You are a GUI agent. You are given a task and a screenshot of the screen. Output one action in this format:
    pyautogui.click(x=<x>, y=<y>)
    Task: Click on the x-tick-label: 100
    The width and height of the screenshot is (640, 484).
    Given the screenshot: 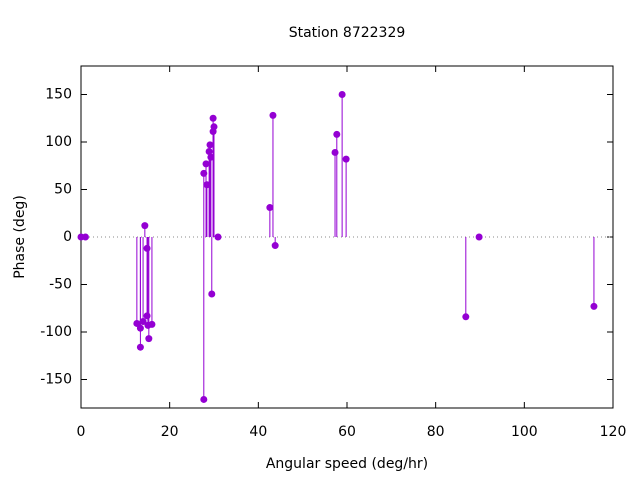 What is the action you would take?
    pyautogui.click(x=524, y=432)
    